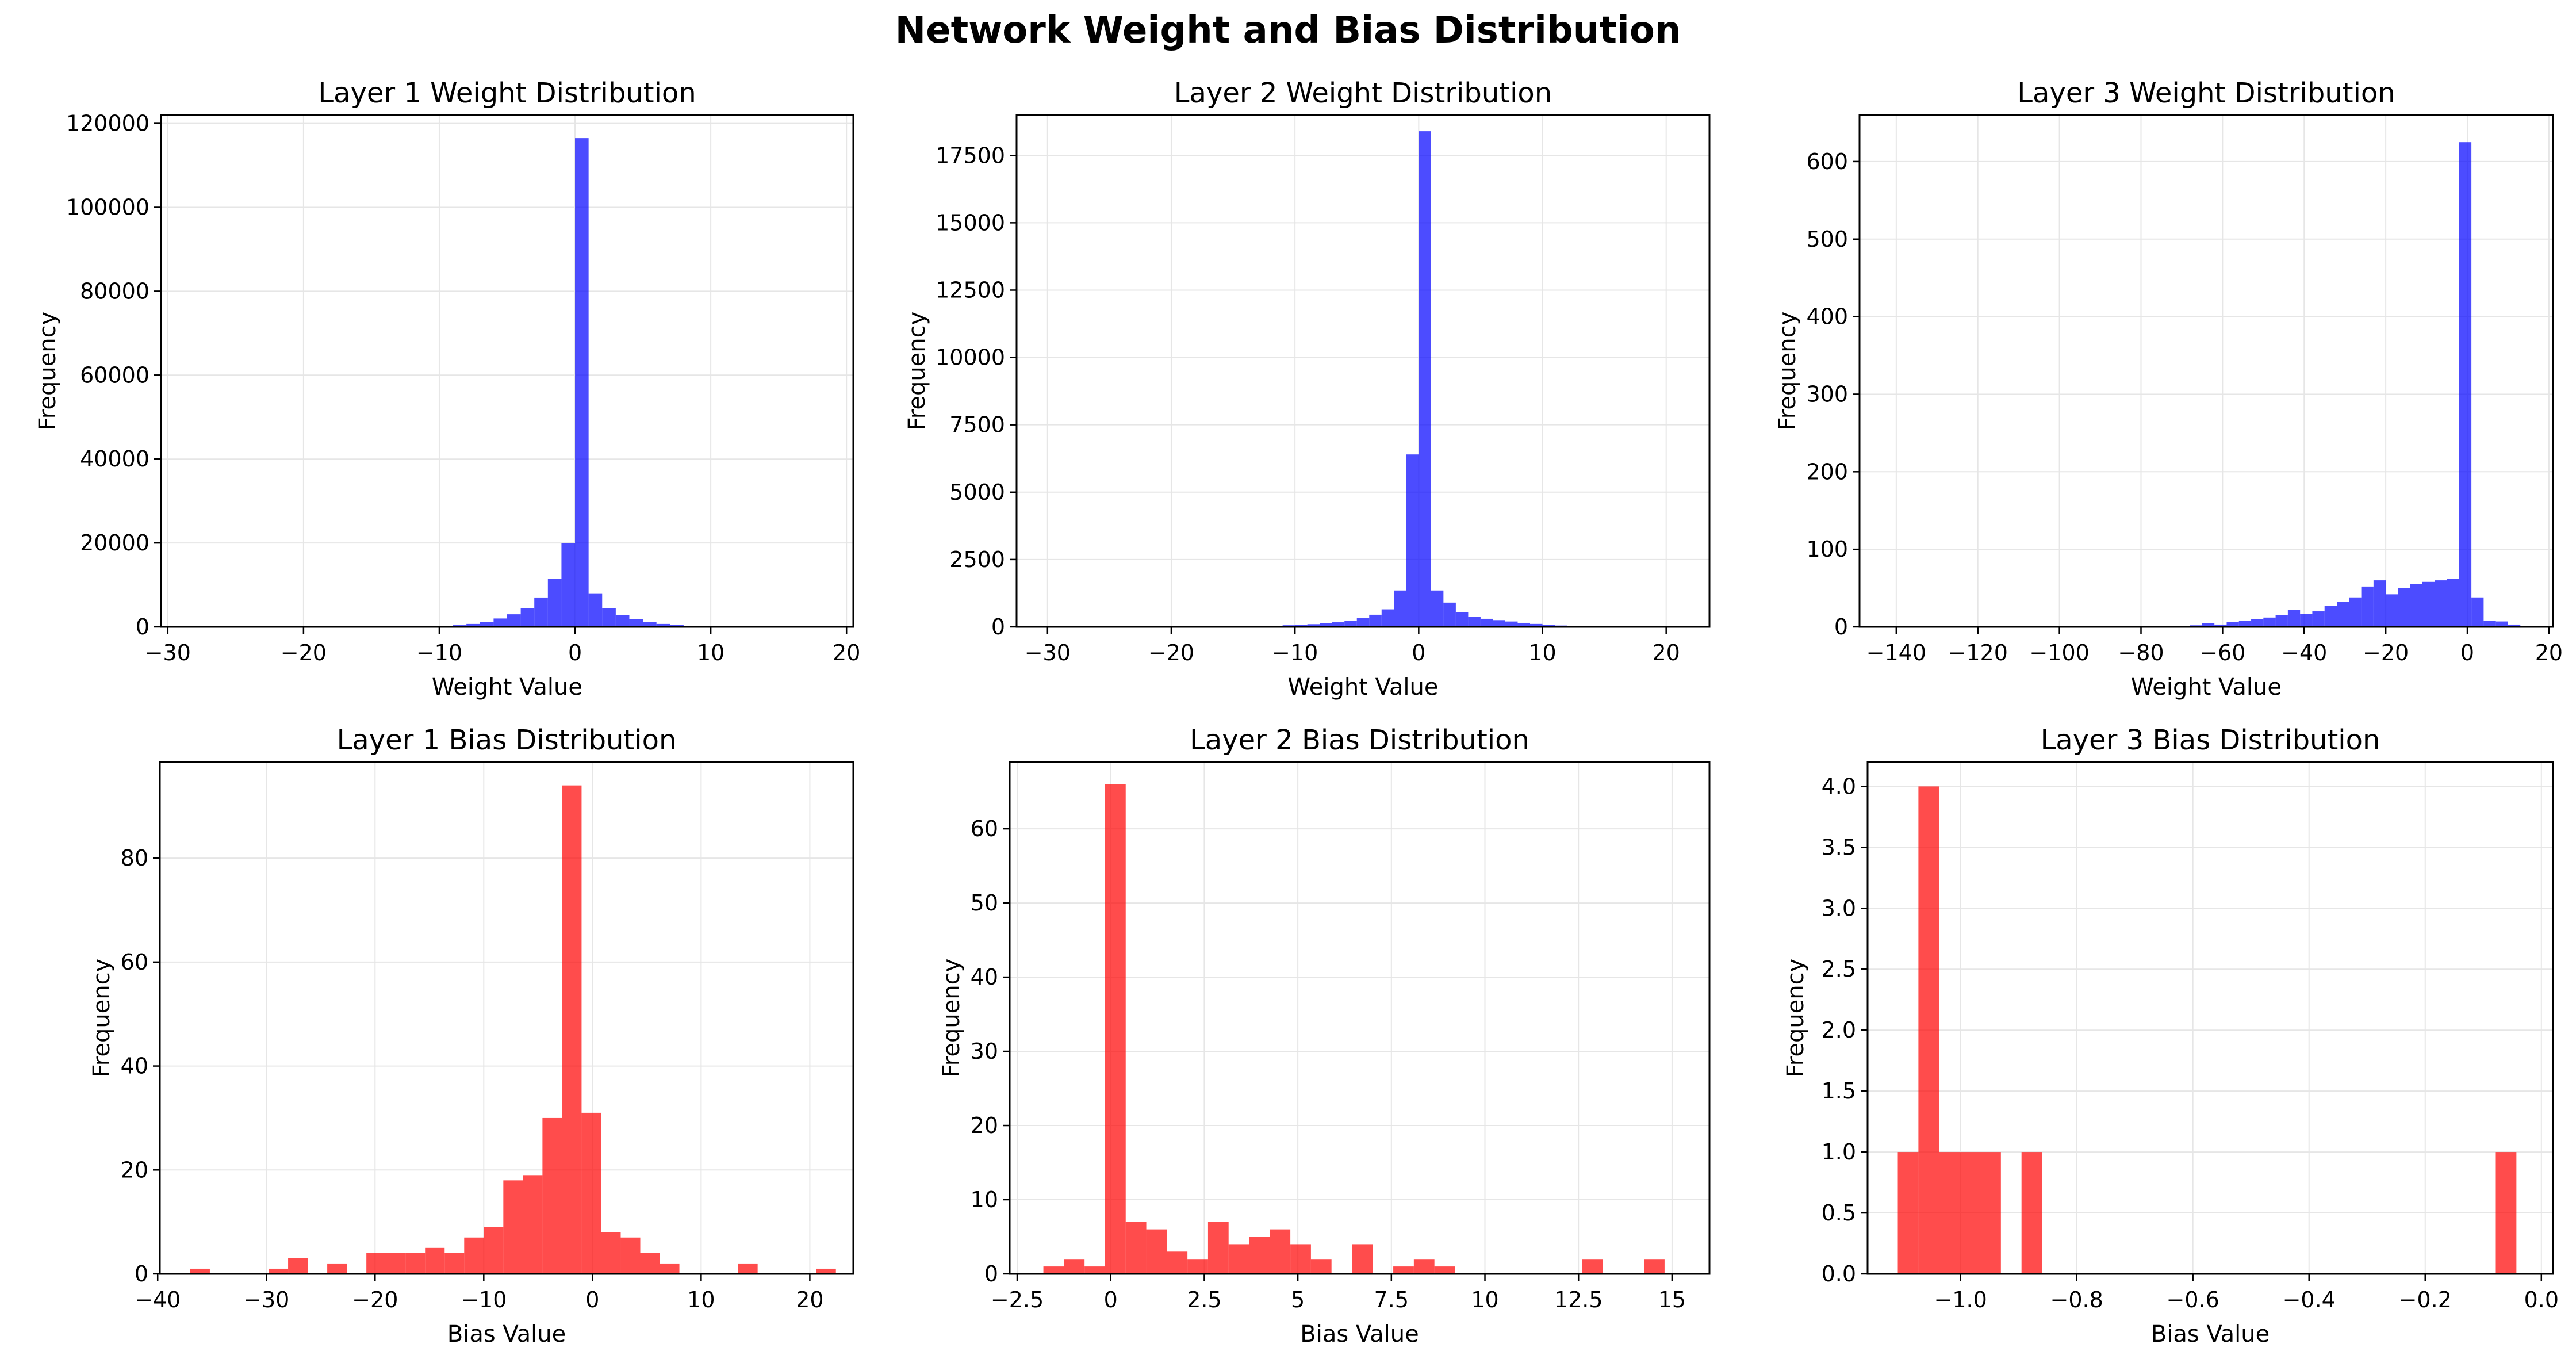 This screenshot has width=2576, height=1359. I want to click on y-tick-label: 2.0, so click(1839, 1030).